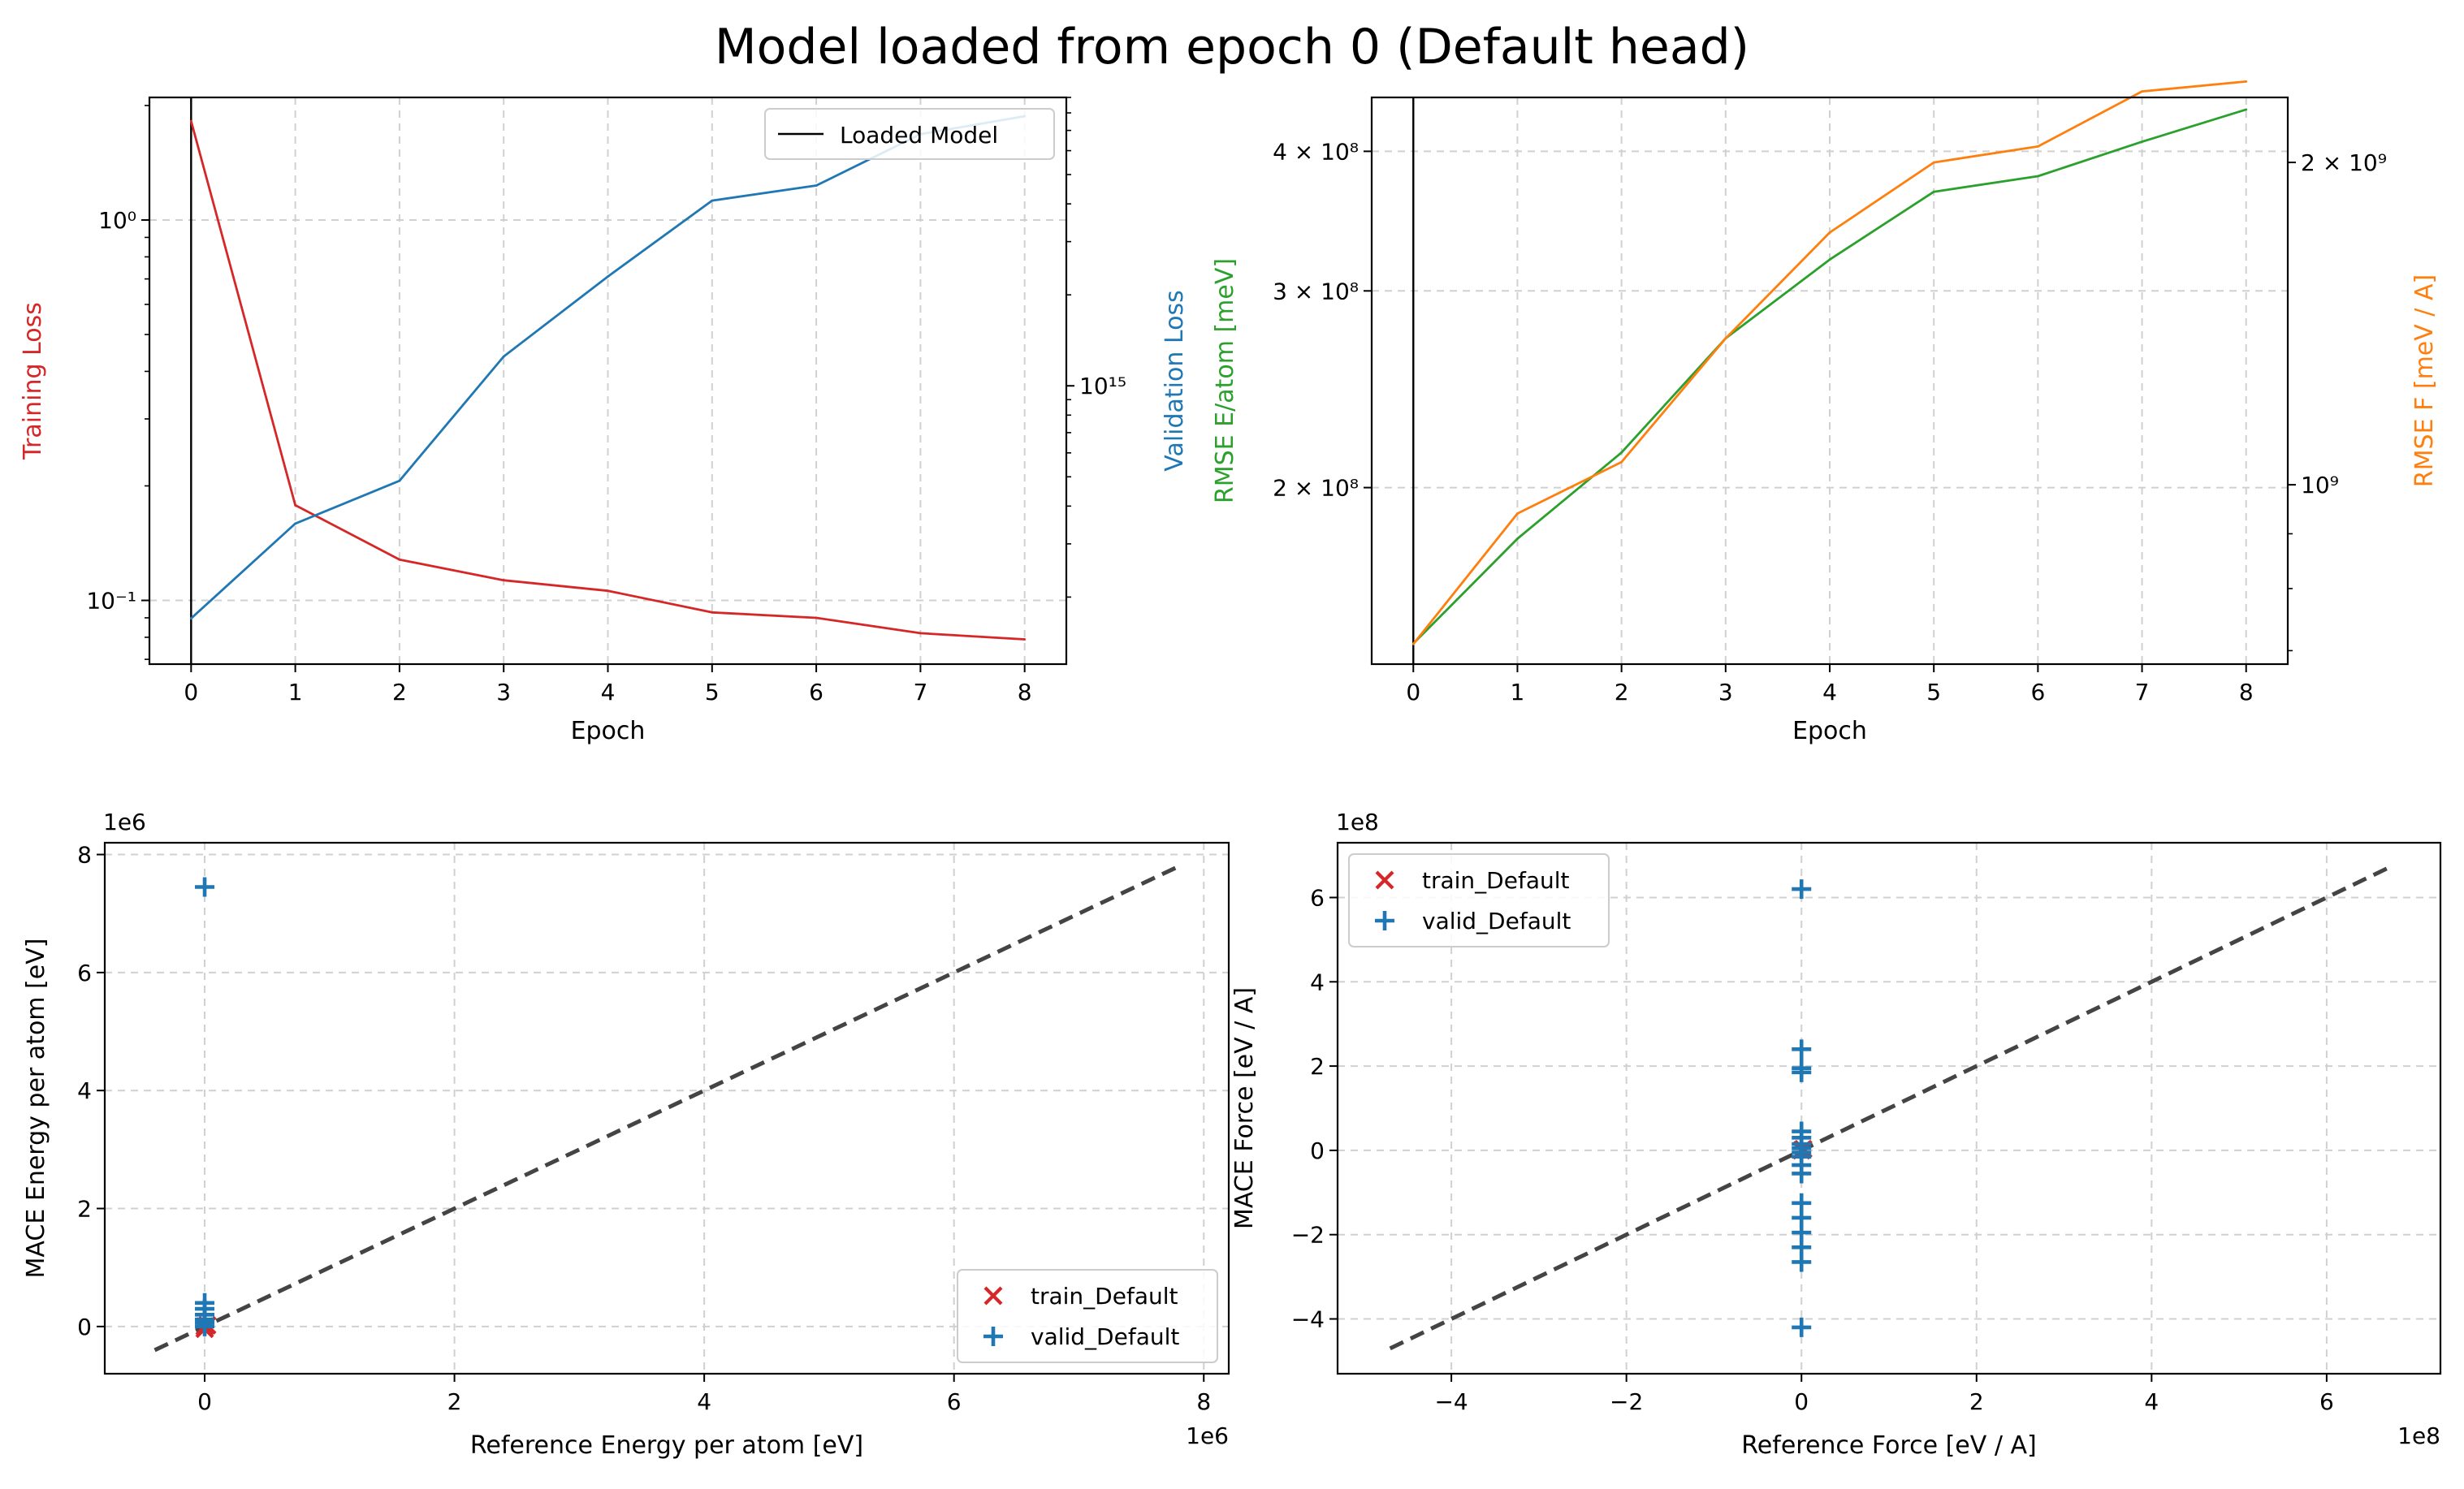 The width and height of the screenshot is (2464, 1489). Describe the element at coordinates (2418, 1435) in the screenshot. I see `x-offset-text: 1e8` at that location.